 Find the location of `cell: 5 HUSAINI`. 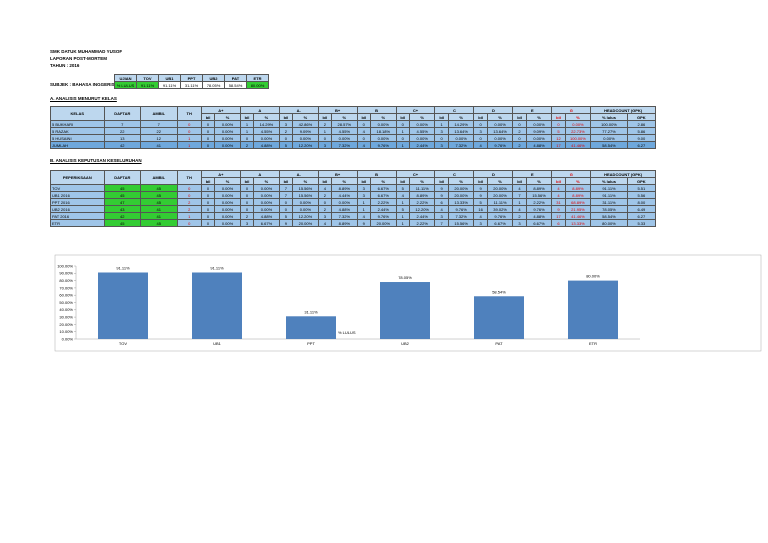

cell: 5 HUSAINI is located at coordinates (77, 138).